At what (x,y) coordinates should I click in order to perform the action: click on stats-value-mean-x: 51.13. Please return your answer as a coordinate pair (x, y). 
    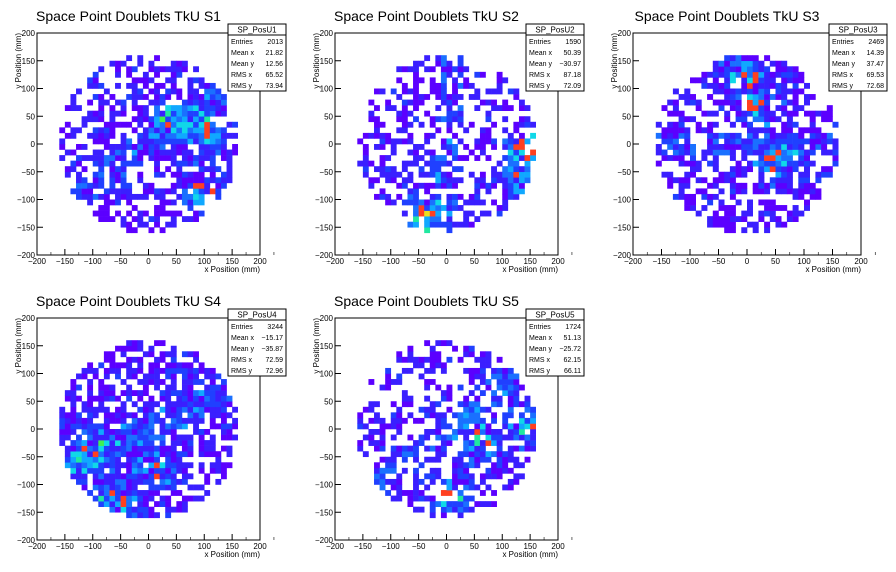
    Looking at the image, I should click on (572, 338).